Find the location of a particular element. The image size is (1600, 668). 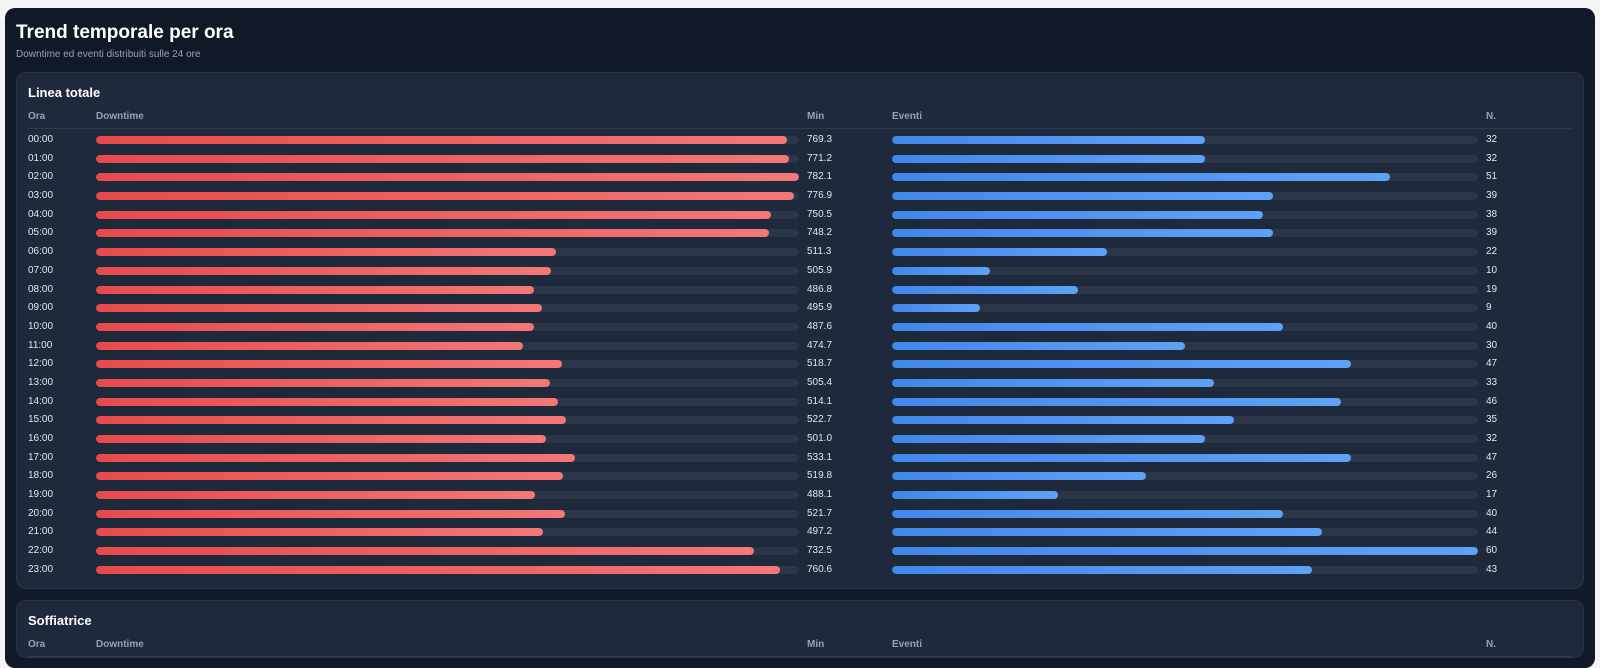

downtime-value: 760.6 is located at coordinates (820, 569).